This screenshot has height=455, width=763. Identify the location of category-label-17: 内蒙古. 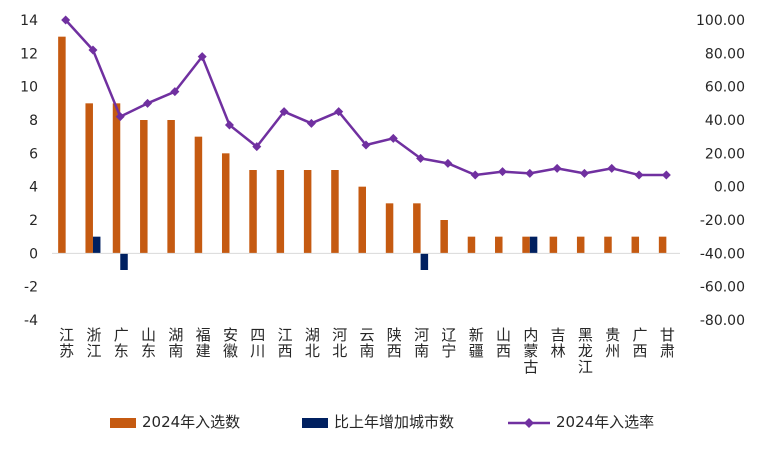
(530, 351).